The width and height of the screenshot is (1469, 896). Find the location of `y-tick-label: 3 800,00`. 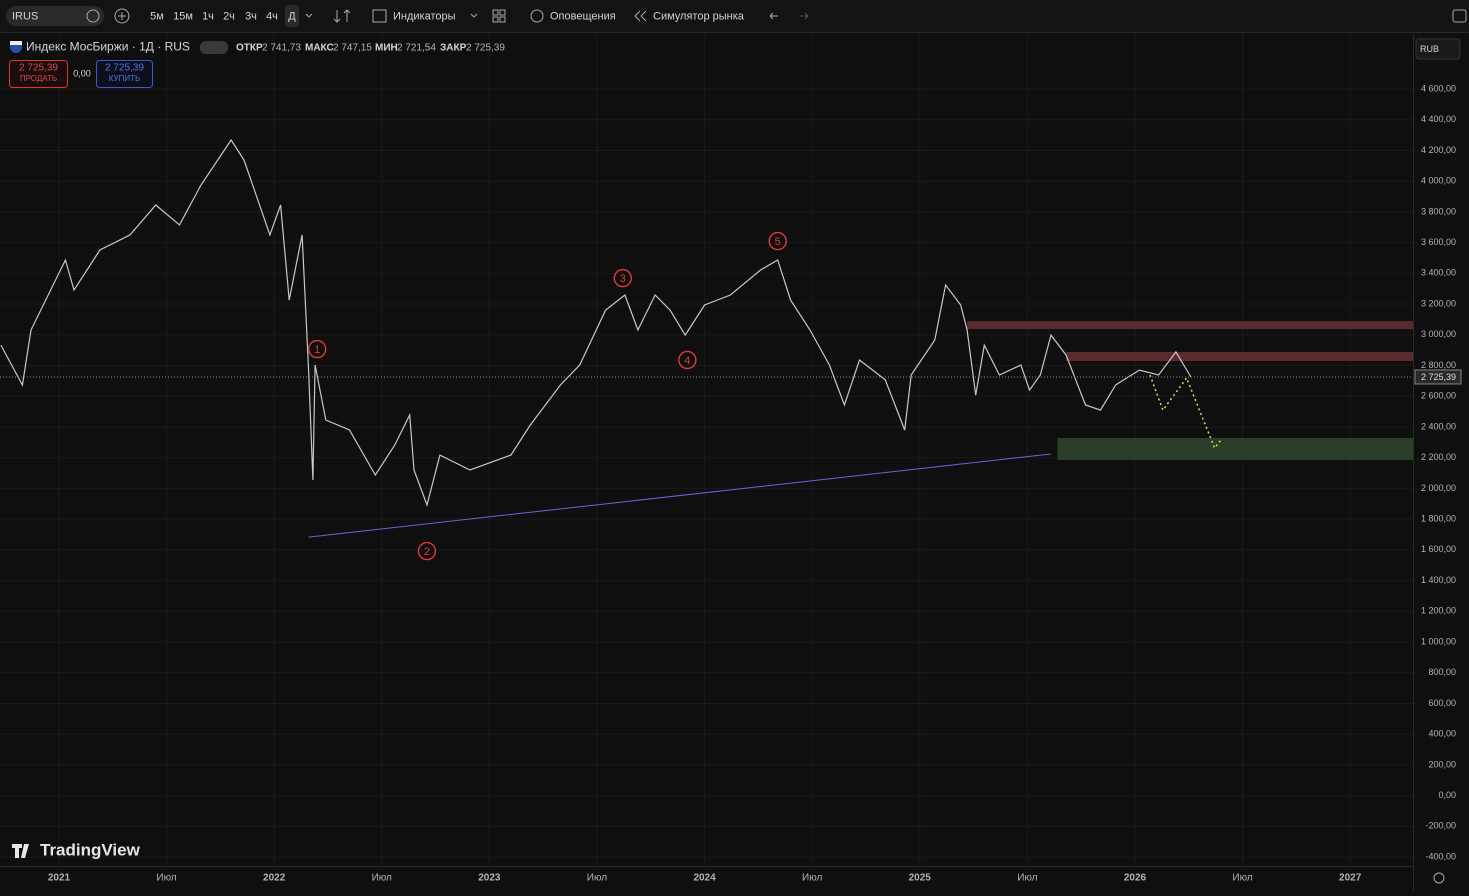

y-tick-label: 3 800,00 is located at coordinates (1438, 211).